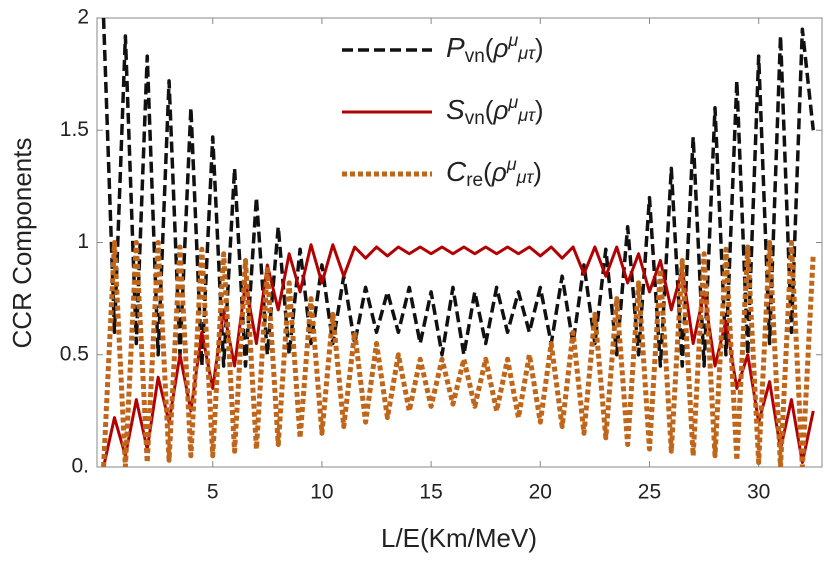  I want to click on legend-text: Svn(ρμμτ), so click(494, 110).